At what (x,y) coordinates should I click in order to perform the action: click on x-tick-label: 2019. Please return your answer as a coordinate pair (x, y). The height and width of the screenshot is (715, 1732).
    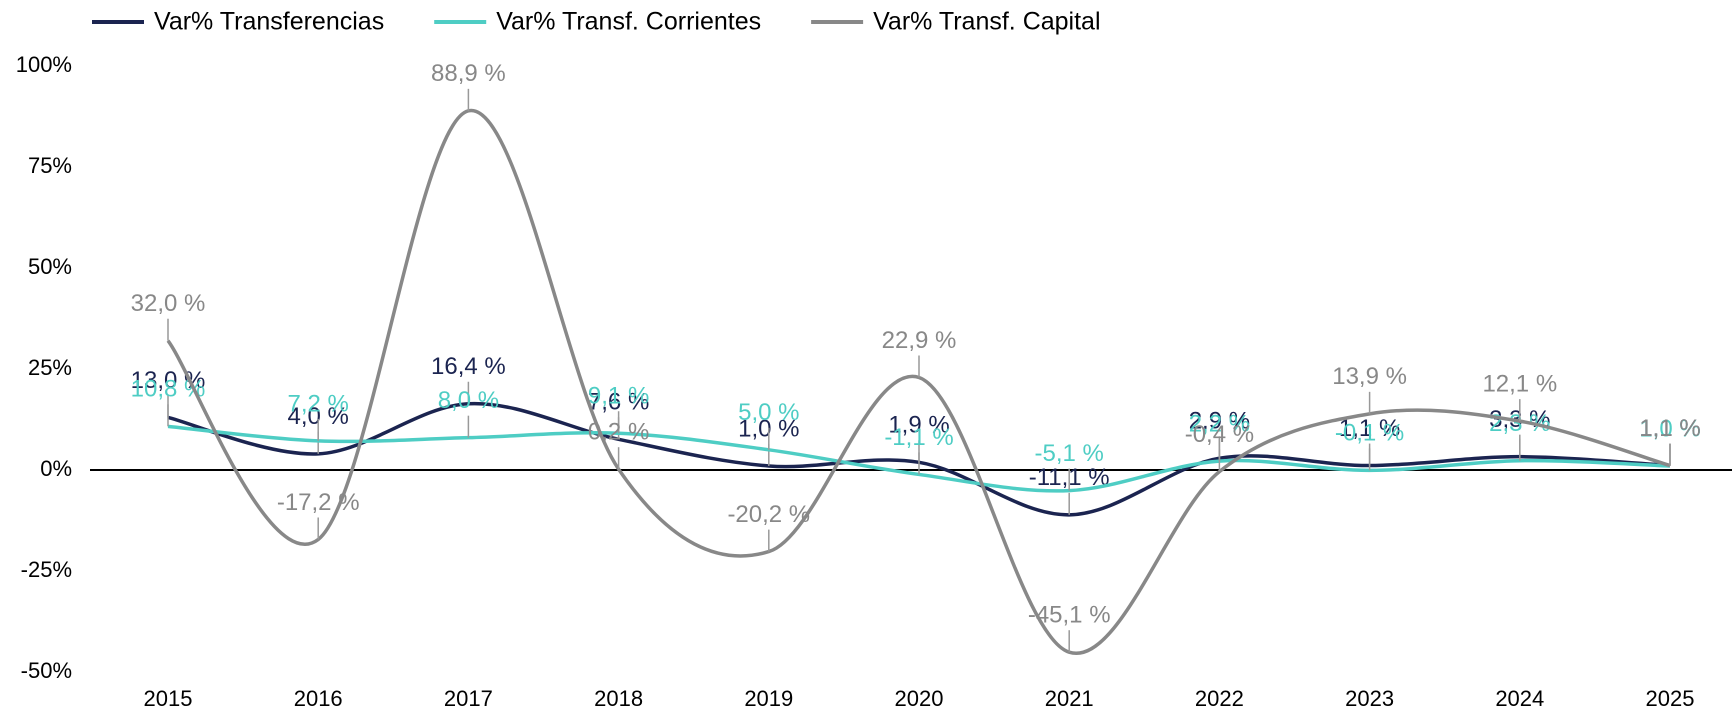
    Looking at the image, I should click on (768, 698).